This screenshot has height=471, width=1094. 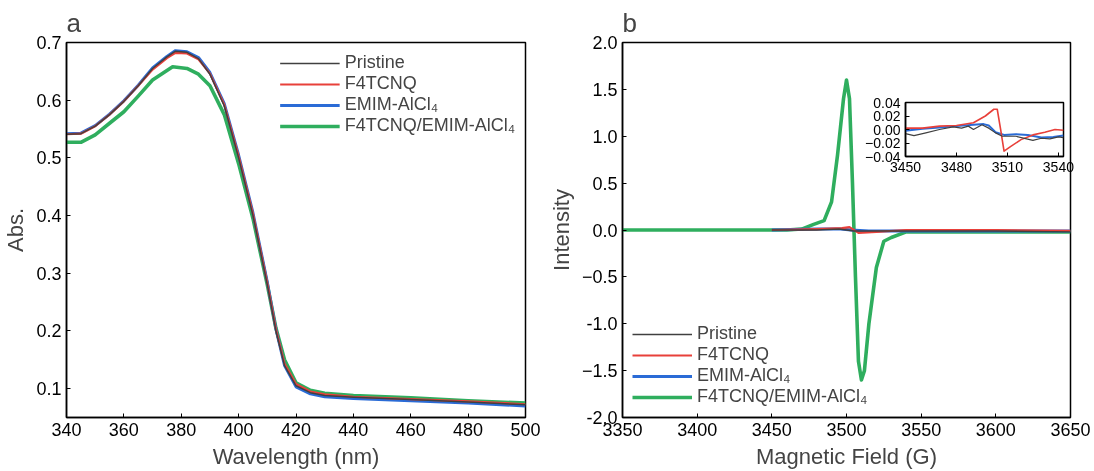 What do you see at coordinates (883, 143) in the screenshot?
I see `y-tick-label: −0.02` at bounding box center [883, 143].